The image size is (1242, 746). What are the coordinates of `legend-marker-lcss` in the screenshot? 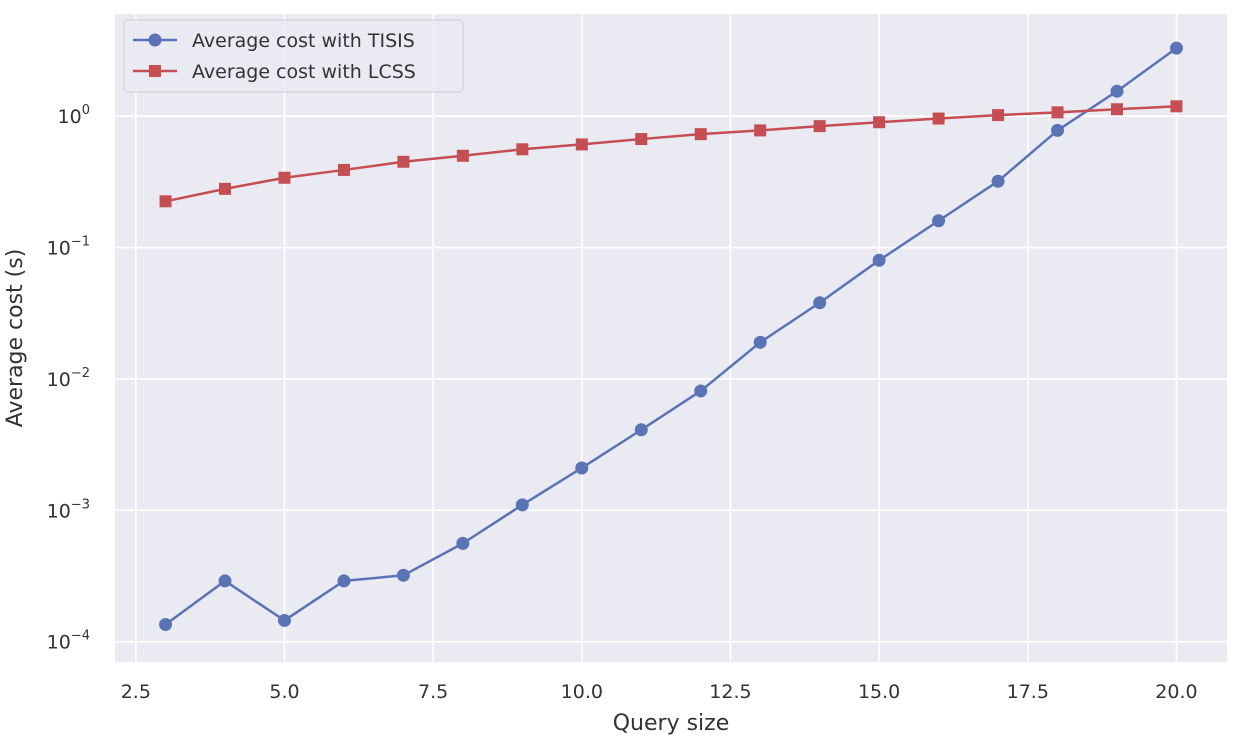 It's located at (155, 71).